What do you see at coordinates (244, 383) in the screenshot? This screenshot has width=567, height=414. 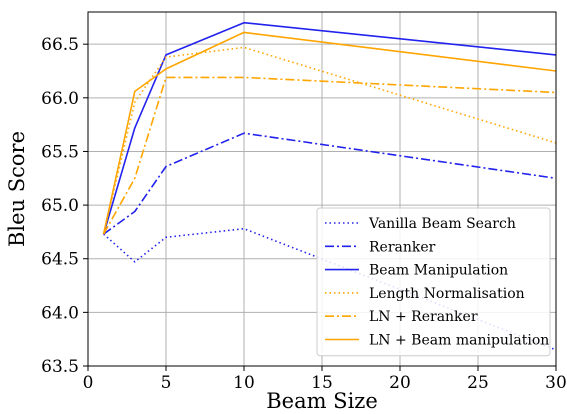 I see `x-tick-label: 10` at bounding box center [244, 383].